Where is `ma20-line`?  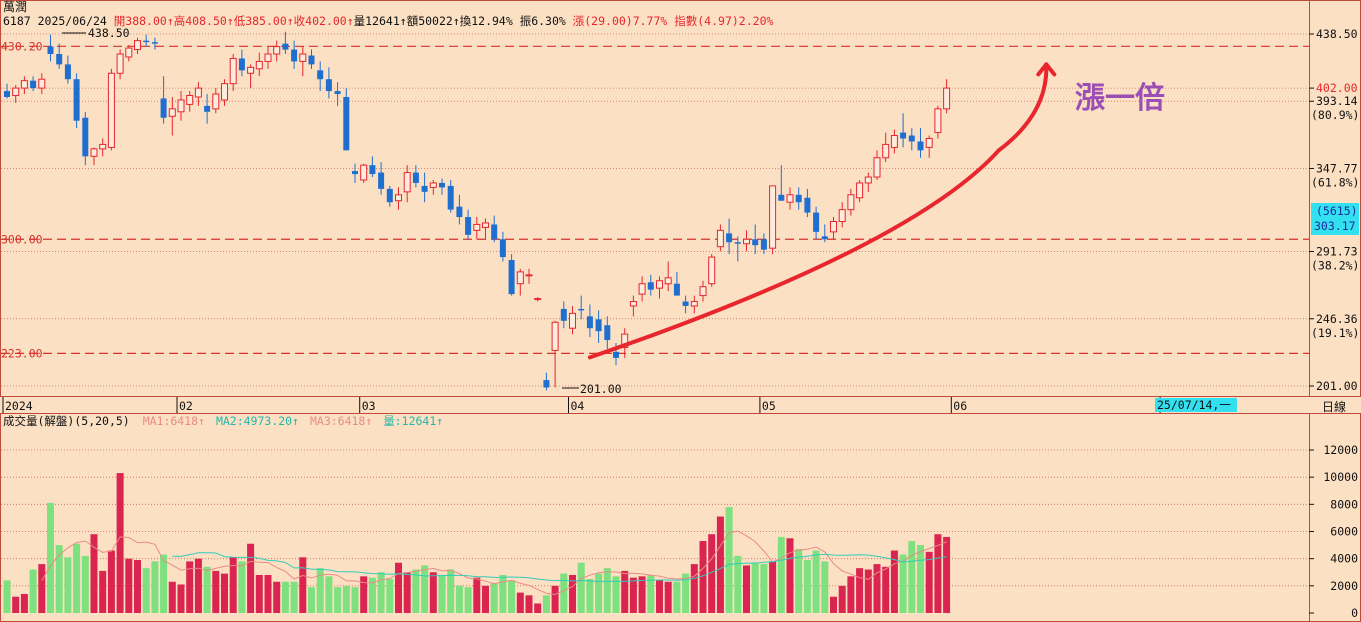 ma20-line is located at coordinates (559, 567).